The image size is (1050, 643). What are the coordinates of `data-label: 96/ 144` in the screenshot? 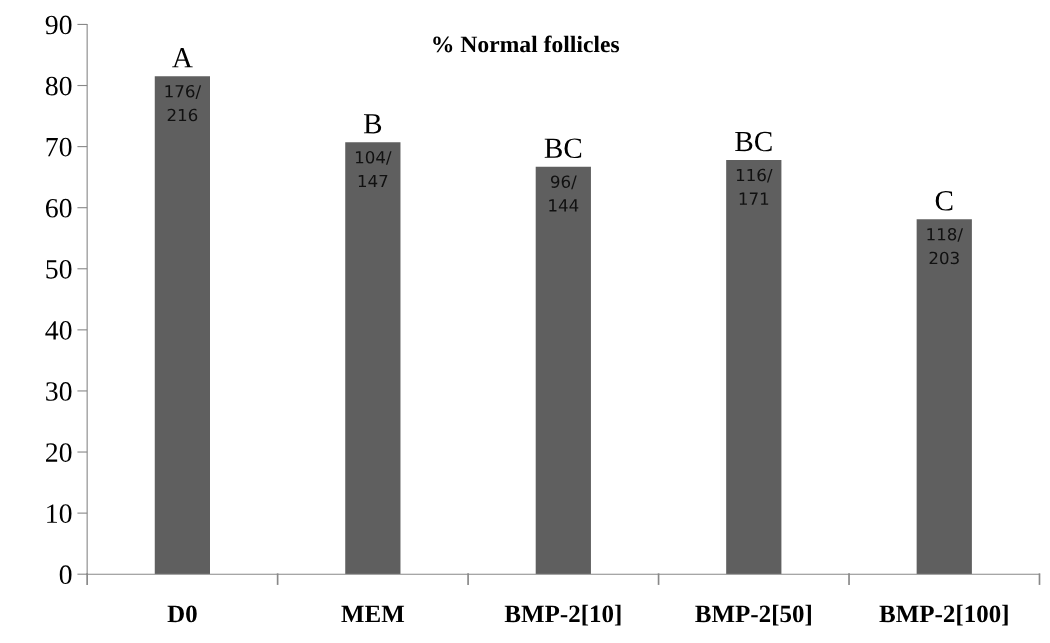 It's located at (564, 193).